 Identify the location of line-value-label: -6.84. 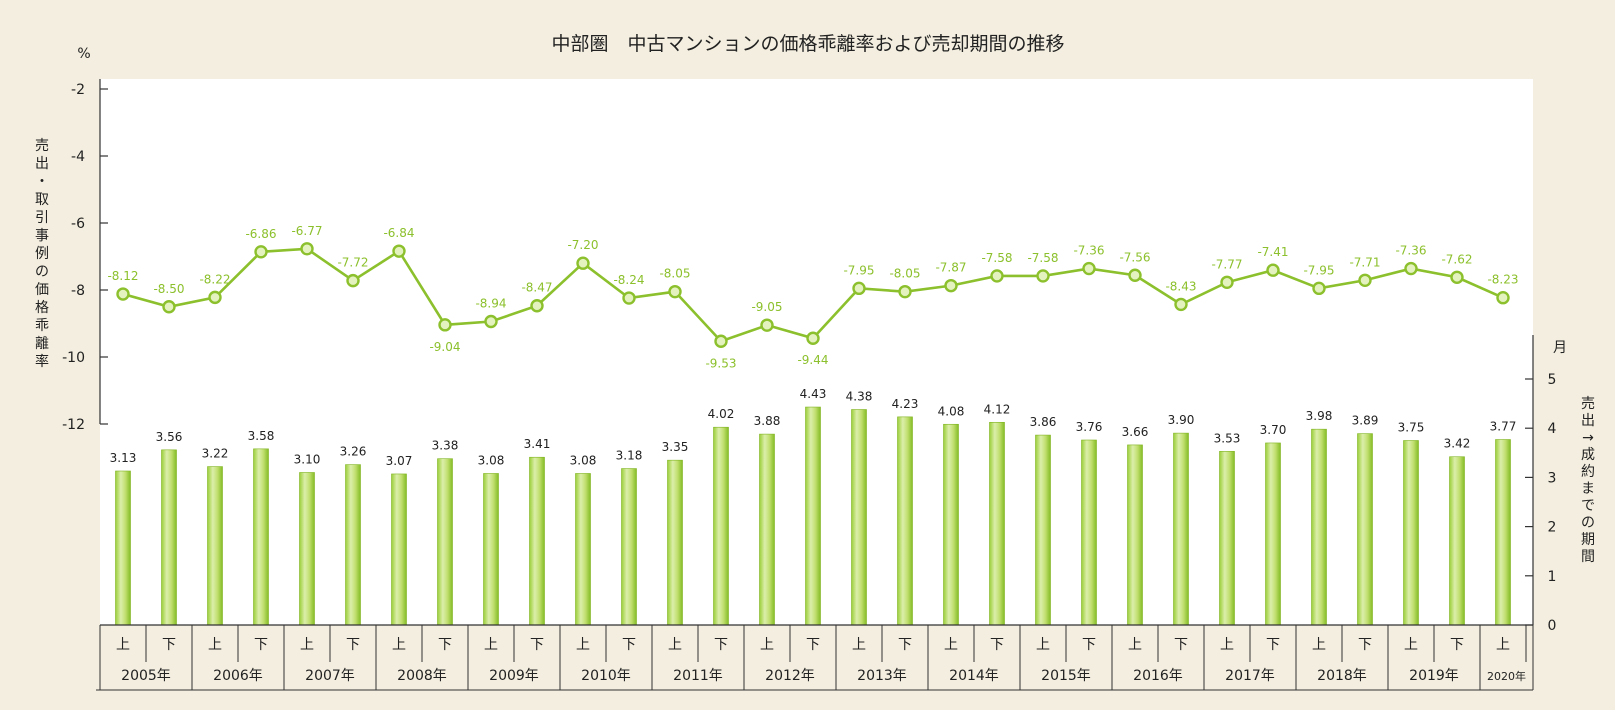
(398, 233).